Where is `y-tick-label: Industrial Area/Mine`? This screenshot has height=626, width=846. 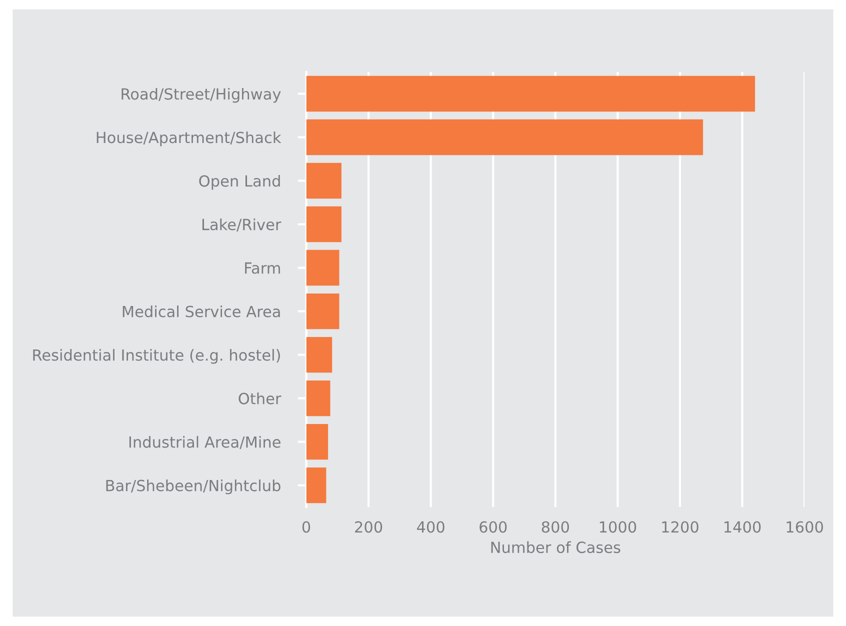 y-tick-label: Industrial Area/Mine is located at coordinates (204, 443).